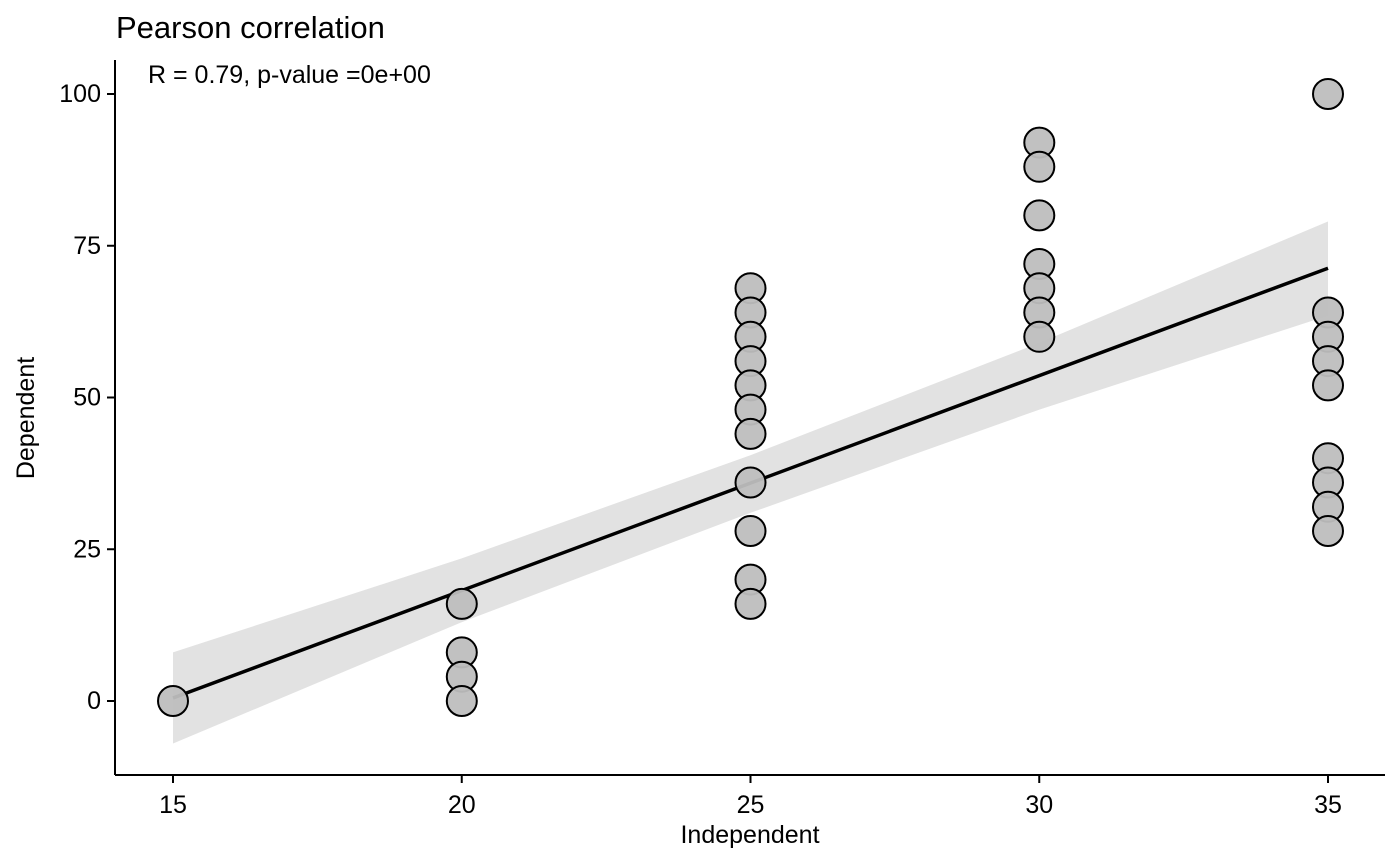  What do you see at coordinates (94, 701) in the screenshot?
I see `y-tick-label: 0` at bounding box center [94, 701].